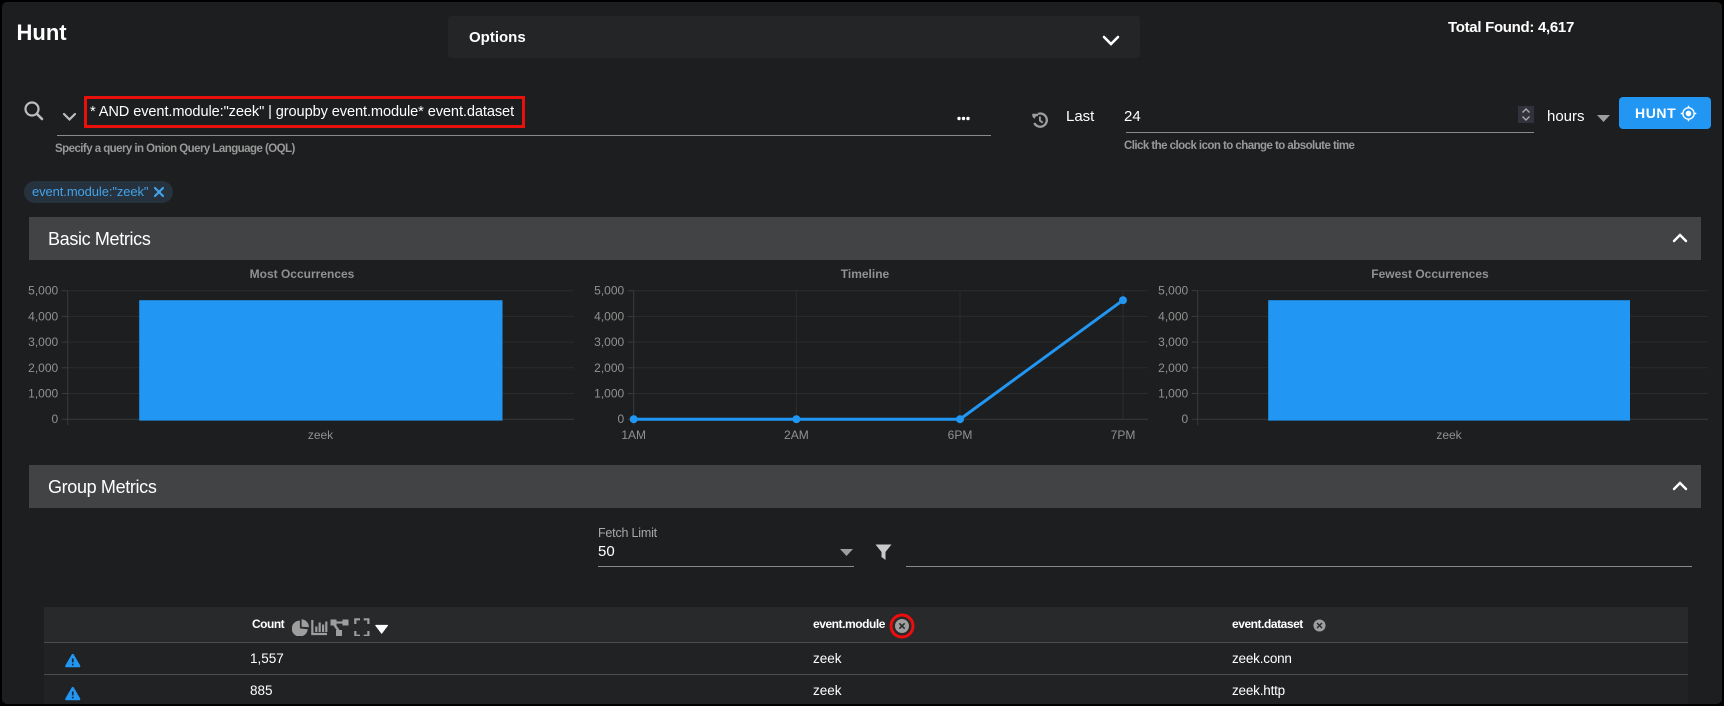  Describe the element at coordinates (1123, 435) in the screenshot. I see `svg-text: 7PM` at that location.